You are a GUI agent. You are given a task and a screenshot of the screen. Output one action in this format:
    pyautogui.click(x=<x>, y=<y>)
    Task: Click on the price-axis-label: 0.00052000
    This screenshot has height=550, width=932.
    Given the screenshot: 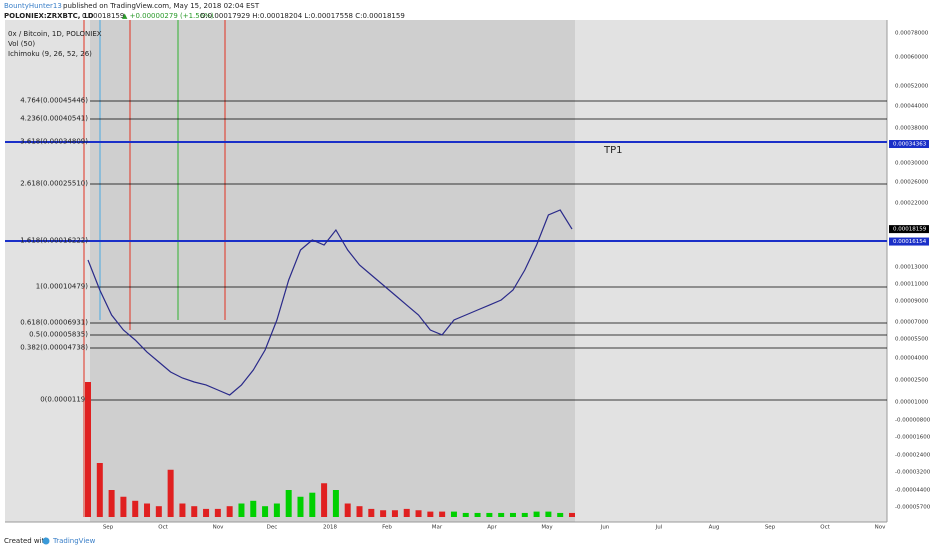 What is the action you would take?
    pyautogui.click(x=912, y=87)
    